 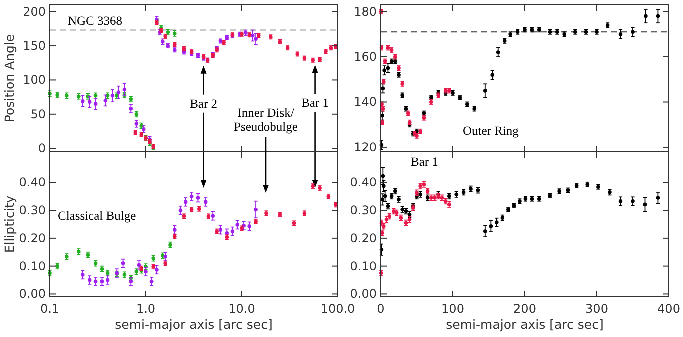 What do you see at coordinates (9, 78) in the screenshot?
I see `y-axis-title: Position Angle` at bounding box center [9, 78].